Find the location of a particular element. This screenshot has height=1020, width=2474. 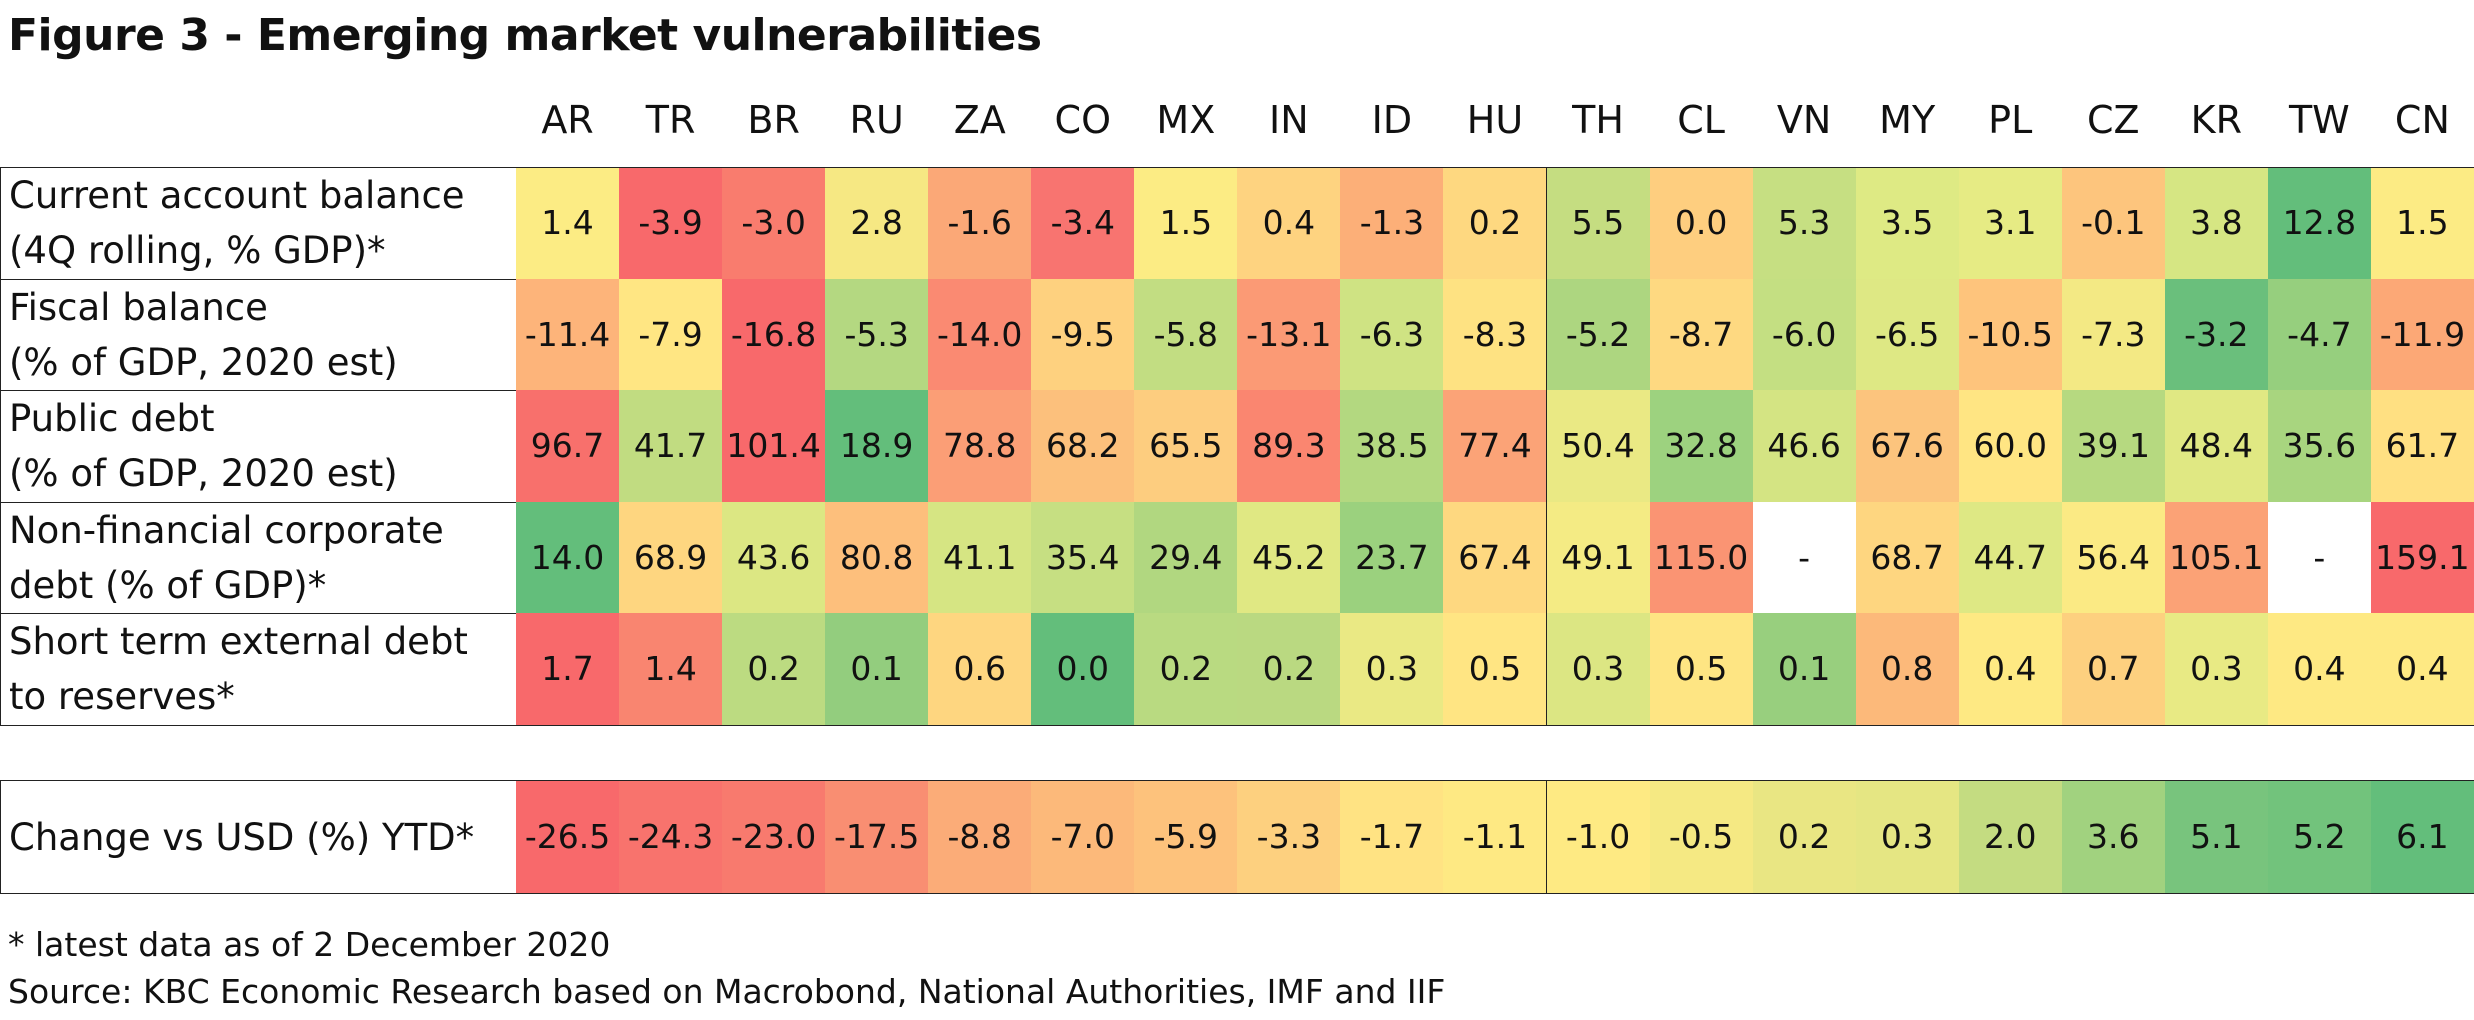

value-cell-kr: 48.4 is located at coordinates (2216, 446).